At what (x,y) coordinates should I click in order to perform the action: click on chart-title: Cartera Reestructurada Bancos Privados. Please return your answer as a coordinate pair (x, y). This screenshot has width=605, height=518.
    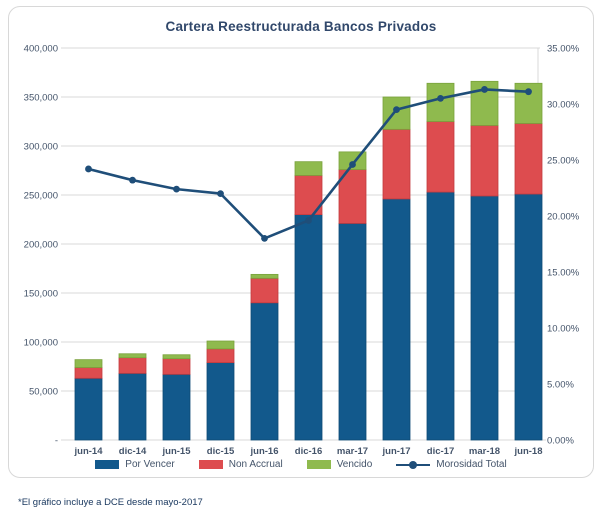
    Looking at the image, I should click on (301, 26).